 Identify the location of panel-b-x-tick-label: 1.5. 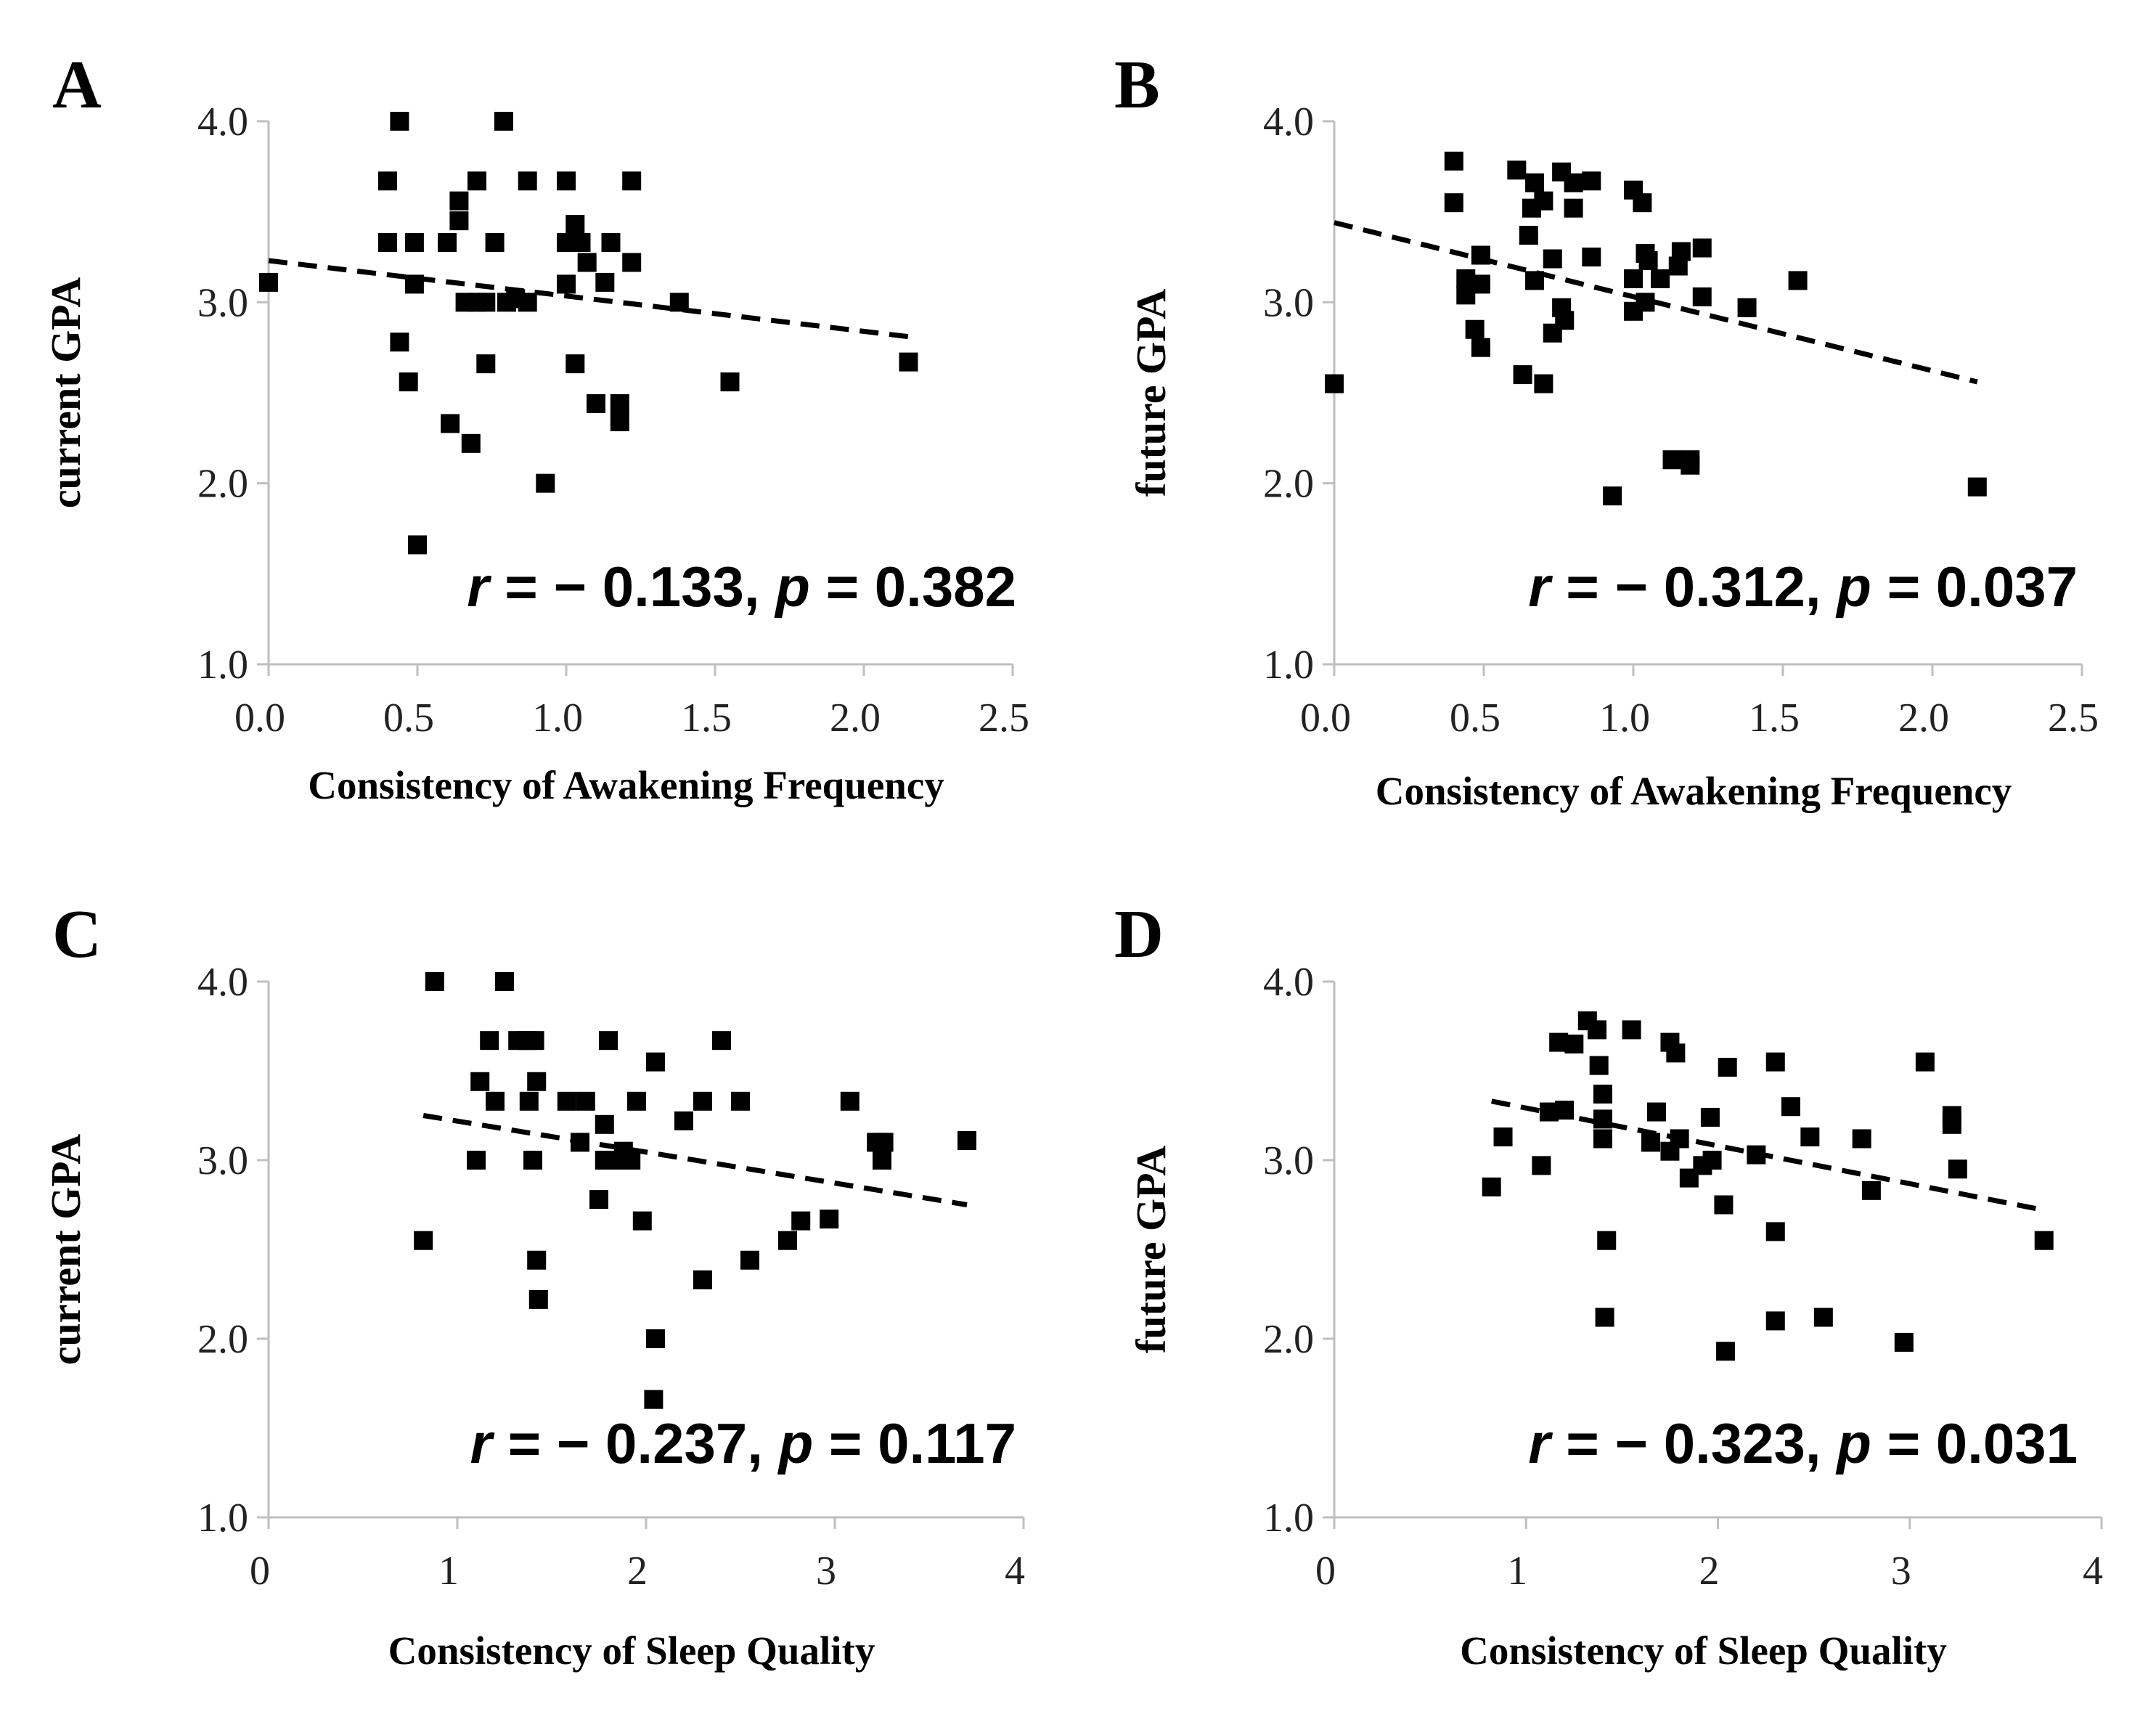
(1775, 718).